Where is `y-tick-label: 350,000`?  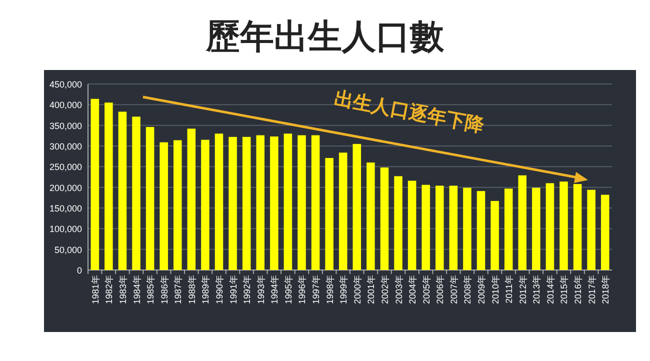
y-tick-label: 350,000 is located at coordinates (65, 125).